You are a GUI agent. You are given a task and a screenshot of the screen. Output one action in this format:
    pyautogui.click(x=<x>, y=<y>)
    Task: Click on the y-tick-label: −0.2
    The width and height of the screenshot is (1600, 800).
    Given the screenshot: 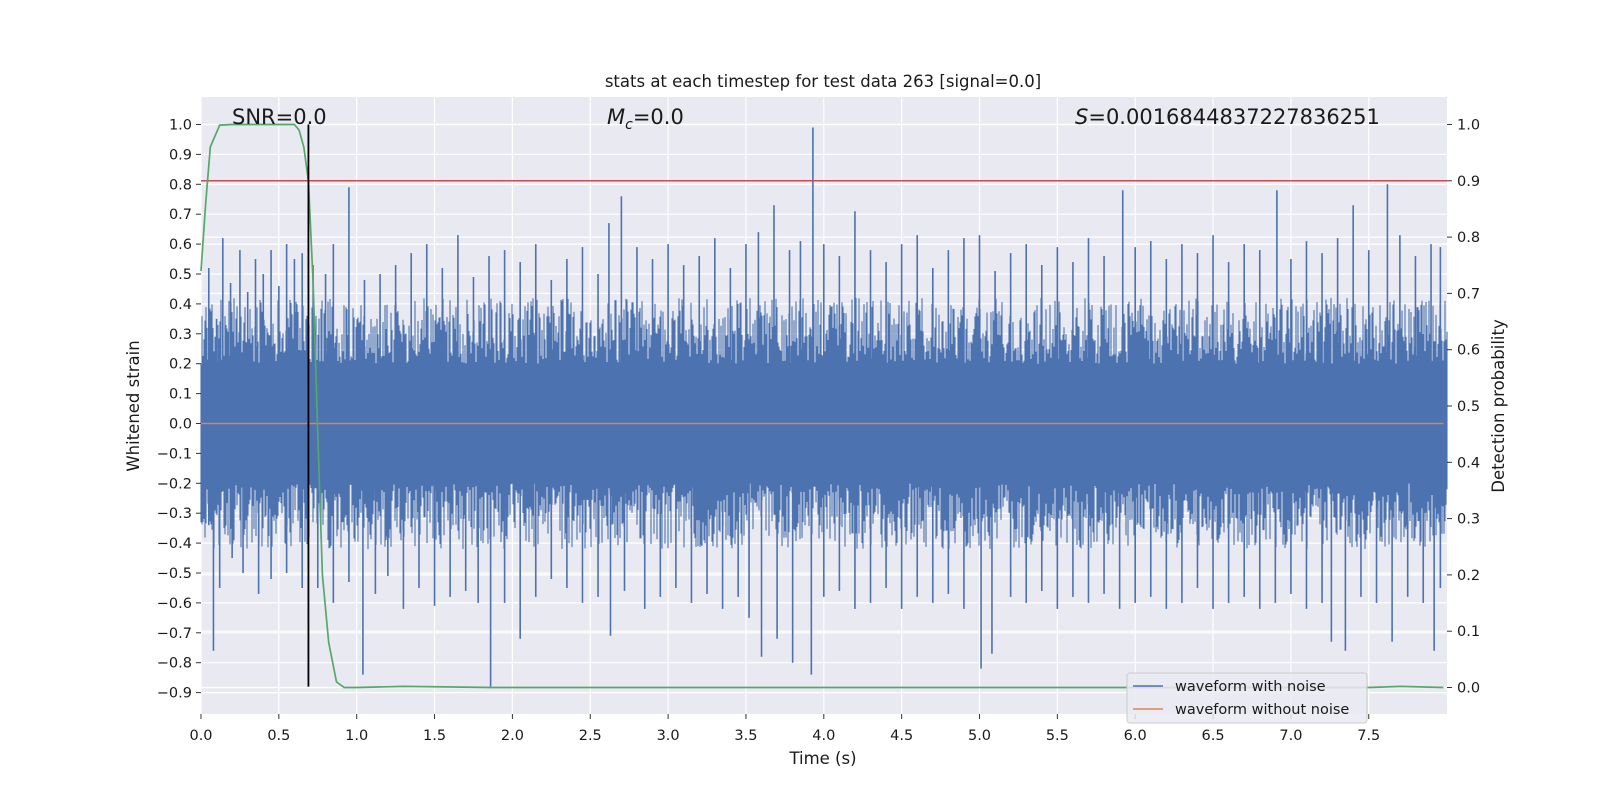 What is the action you would take?
    pyautogui.click(x=174, y=484)
    